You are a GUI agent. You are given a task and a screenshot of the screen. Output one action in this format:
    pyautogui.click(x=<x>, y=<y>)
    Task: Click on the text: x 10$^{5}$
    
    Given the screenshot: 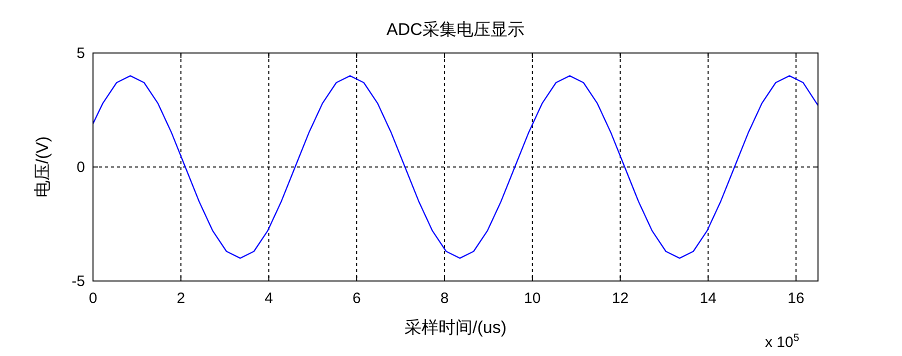 What is the action you would take?
    pyautogui.click(x=782, y=341)
    